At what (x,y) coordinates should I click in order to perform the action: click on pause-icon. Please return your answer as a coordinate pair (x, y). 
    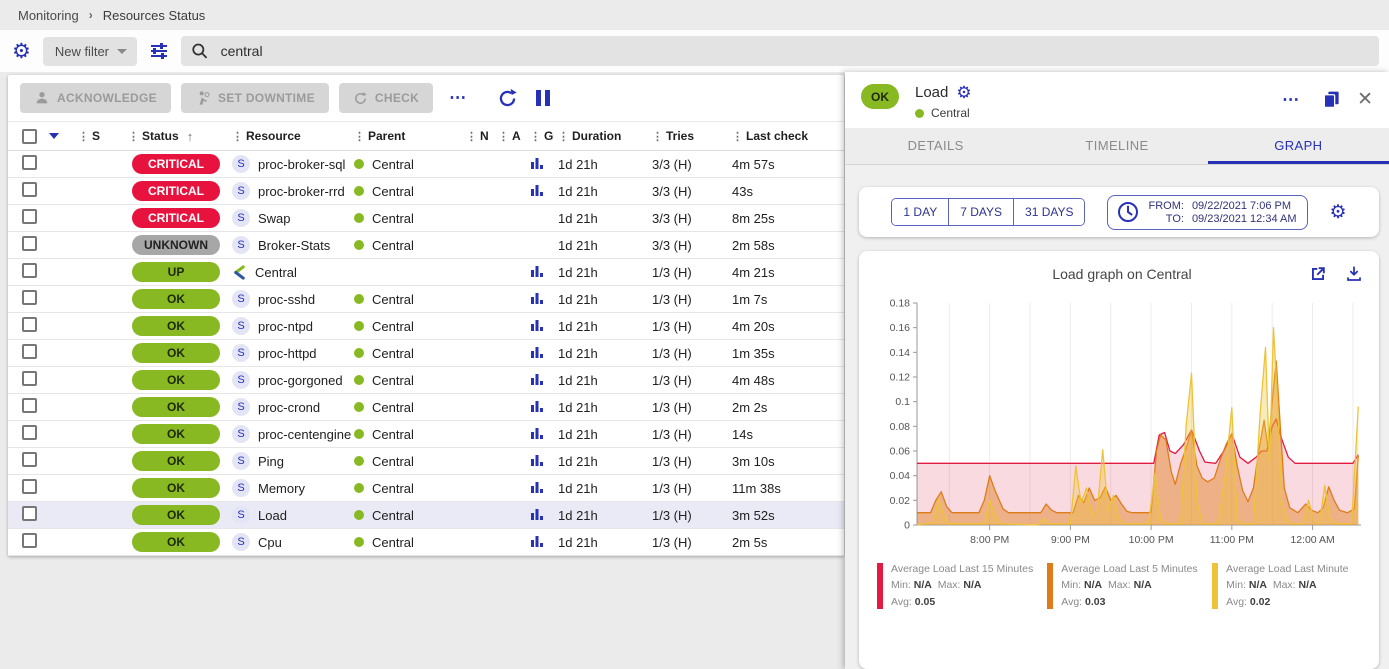
    Looking at the image, I should click on (543, 98).